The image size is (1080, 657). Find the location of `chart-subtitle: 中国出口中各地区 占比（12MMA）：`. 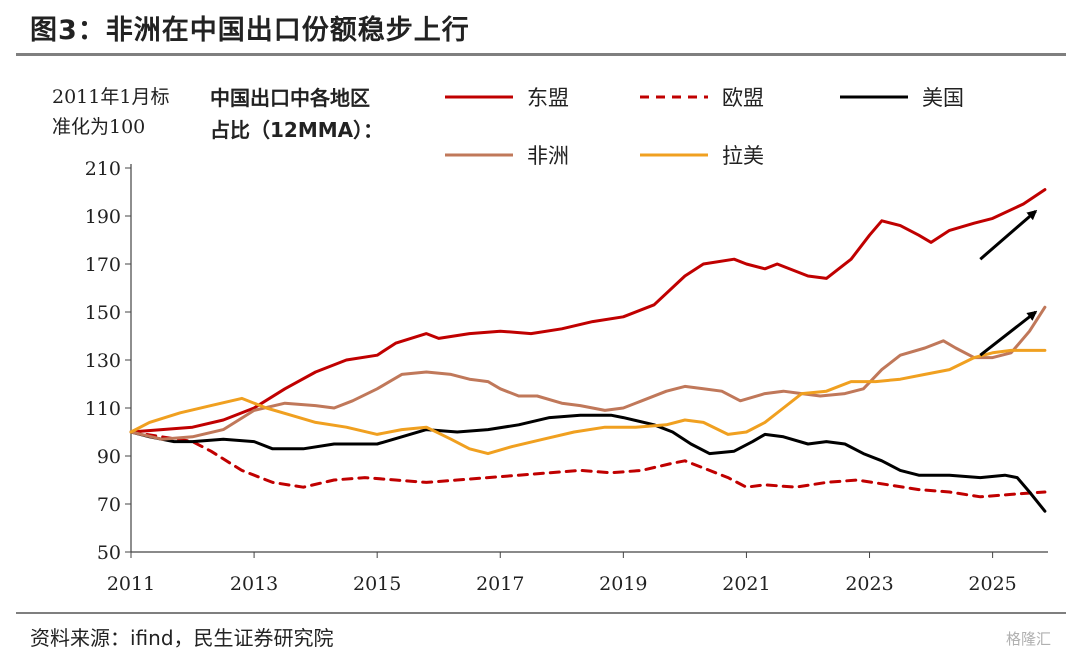

chart-subtitle: 中国出口中各地区 占比（12MMA）： is located at coordinates (325, 114).